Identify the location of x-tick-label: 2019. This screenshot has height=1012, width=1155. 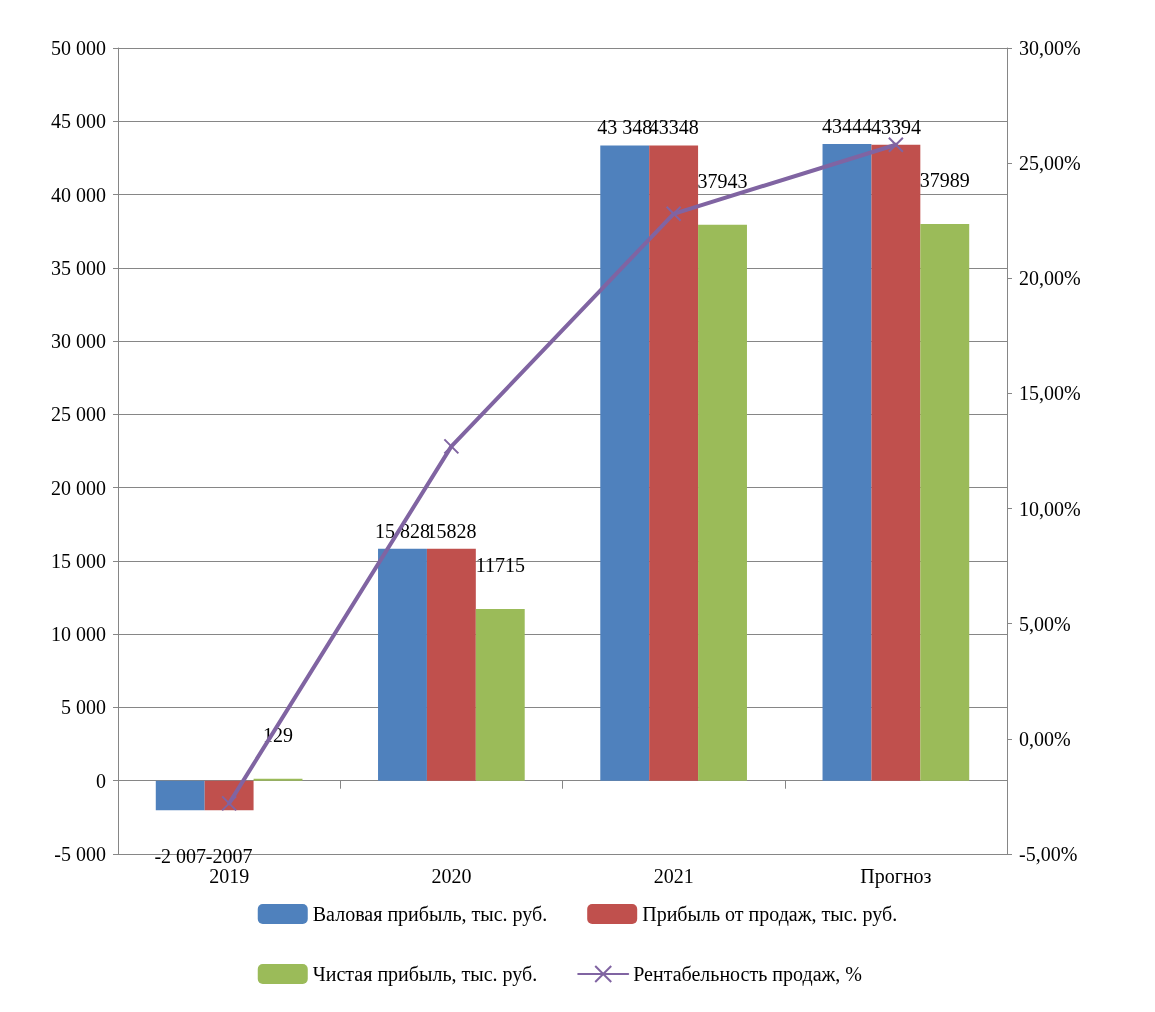
(229, 876).